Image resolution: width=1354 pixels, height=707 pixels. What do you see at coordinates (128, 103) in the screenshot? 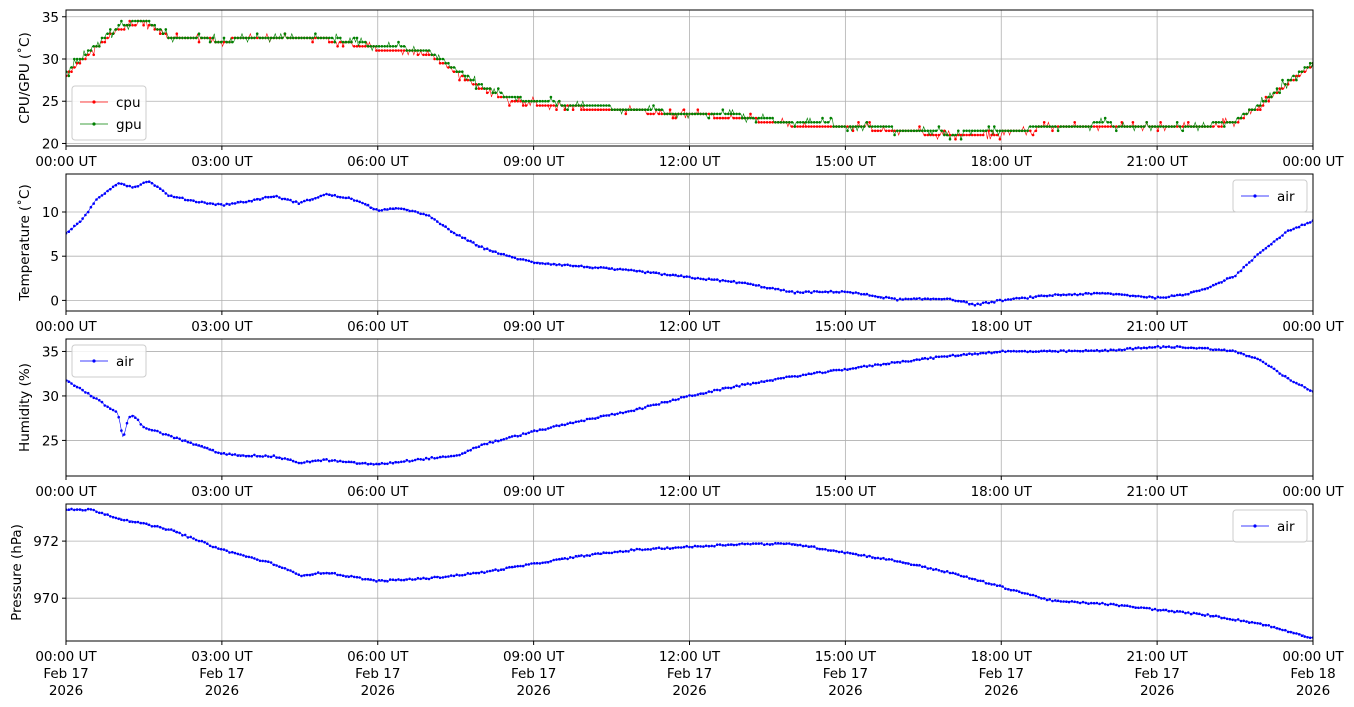
I see `legend-label: cpu` at bounding box center [128, 103].